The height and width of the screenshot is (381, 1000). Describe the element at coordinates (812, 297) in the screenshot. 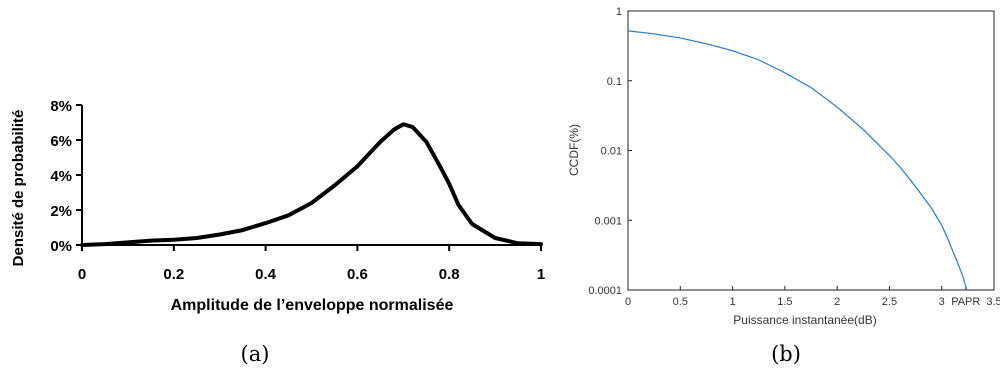

I see `chart-b-x-ticks: 0 0.5 1 1.5 2 2.5 3 PAPR 3.5` at that location.